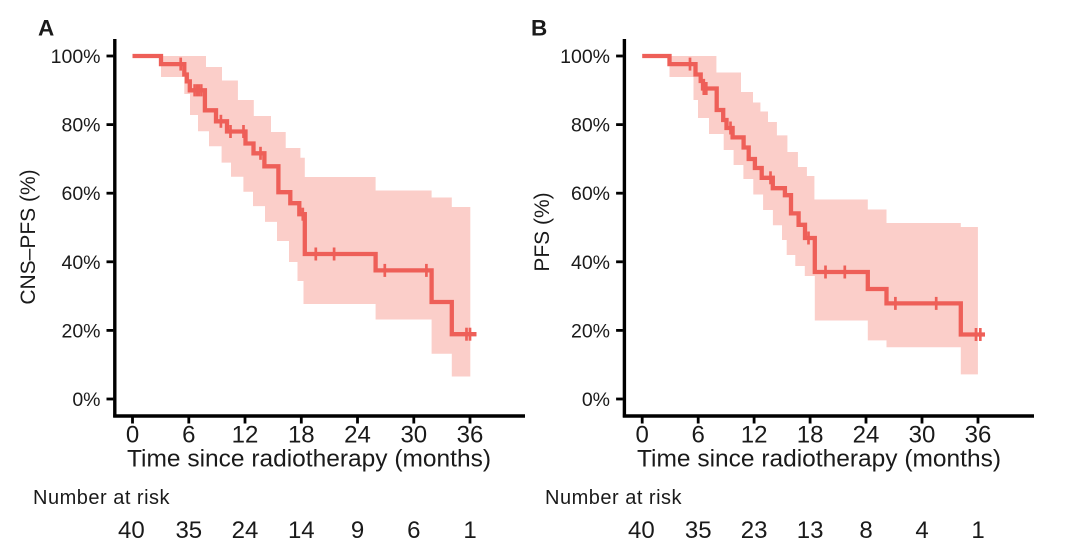 The width and height of the screenshot is (1080, 556). I want to click on svg-text: CNS–PFS (%), so click(28, 236).